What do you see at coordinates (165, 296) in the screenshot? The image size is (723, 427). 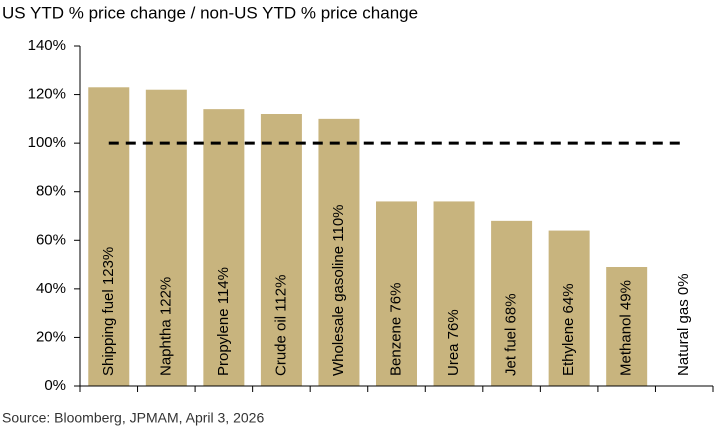 I see `value-label: 122%` at bounding box center [165, 296].